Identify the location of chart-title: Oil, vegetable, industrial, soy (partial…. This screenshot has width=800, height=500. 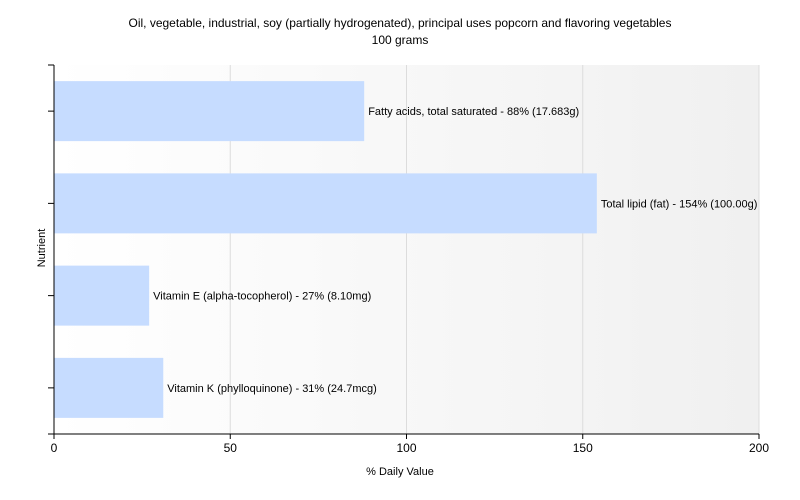
(400, 23).